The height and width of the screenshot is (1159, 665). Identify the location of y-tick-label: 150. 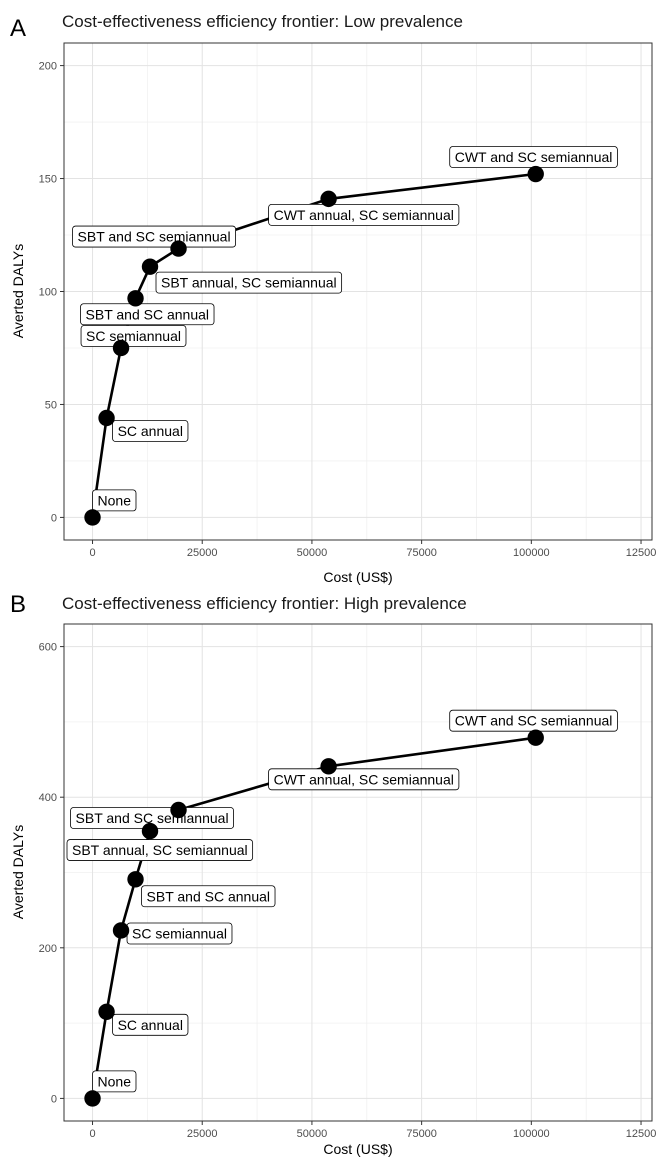
(48, 180).